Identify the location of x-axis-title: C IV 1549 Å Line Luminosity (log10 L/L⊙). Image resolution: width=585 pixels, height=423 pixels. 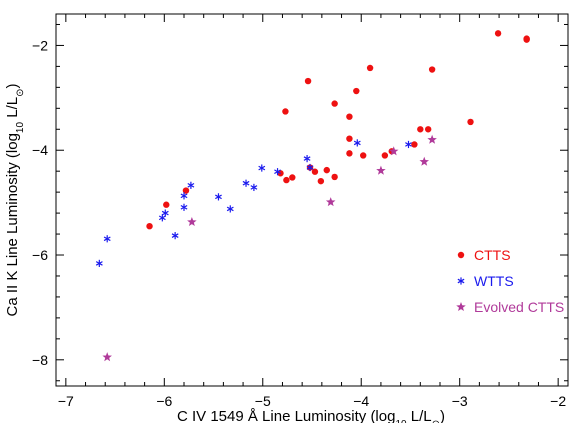
(311, 415).